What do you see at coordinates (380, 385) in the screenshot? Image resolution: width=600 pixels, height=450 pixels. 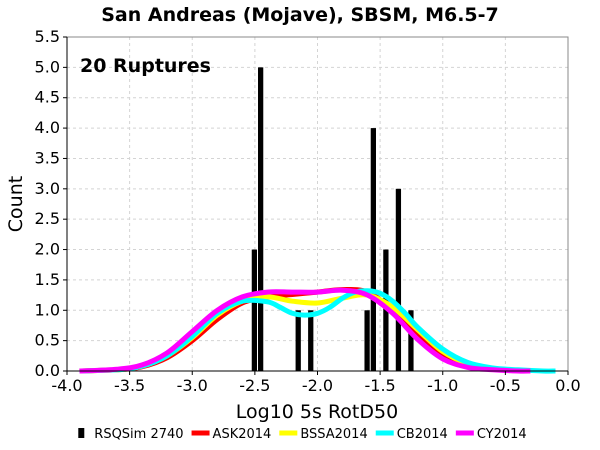 I see `x-tick-label: -1.5` at bounding box center [380, 385].